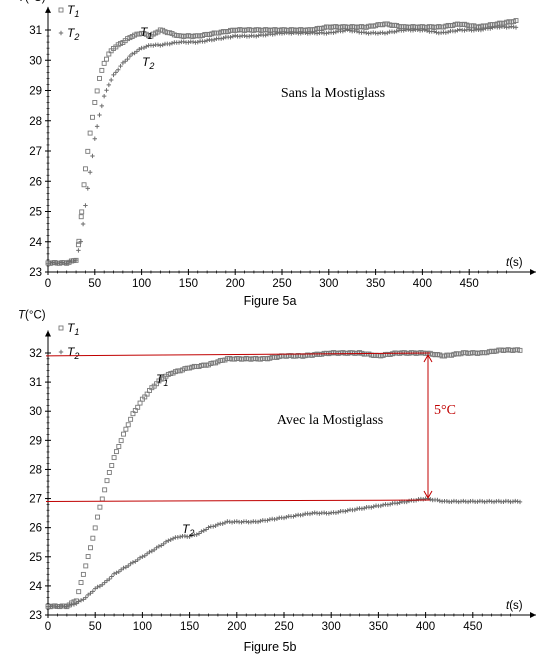 Image resolution: width=552 pixels, height=654 pixels. Describe the element at coordinates (61, 33) in the screenshot. I see `chart1-legend-marker-t2` at that location.